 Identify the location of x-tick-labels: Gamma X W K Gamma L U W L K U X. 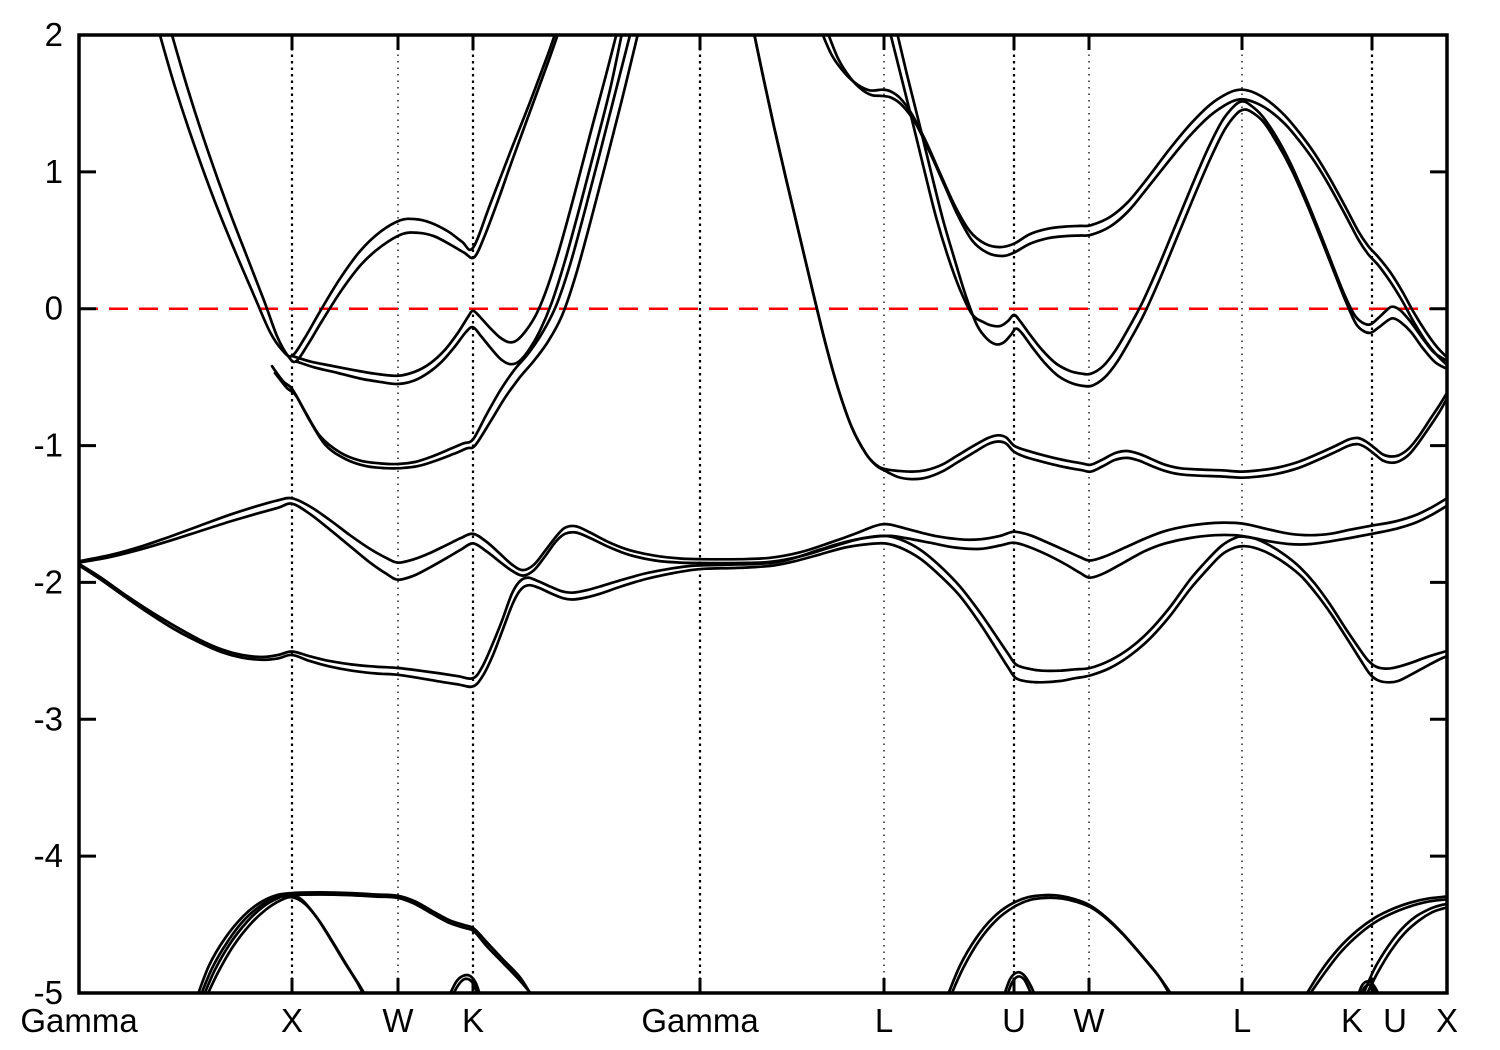
(739, 1020).